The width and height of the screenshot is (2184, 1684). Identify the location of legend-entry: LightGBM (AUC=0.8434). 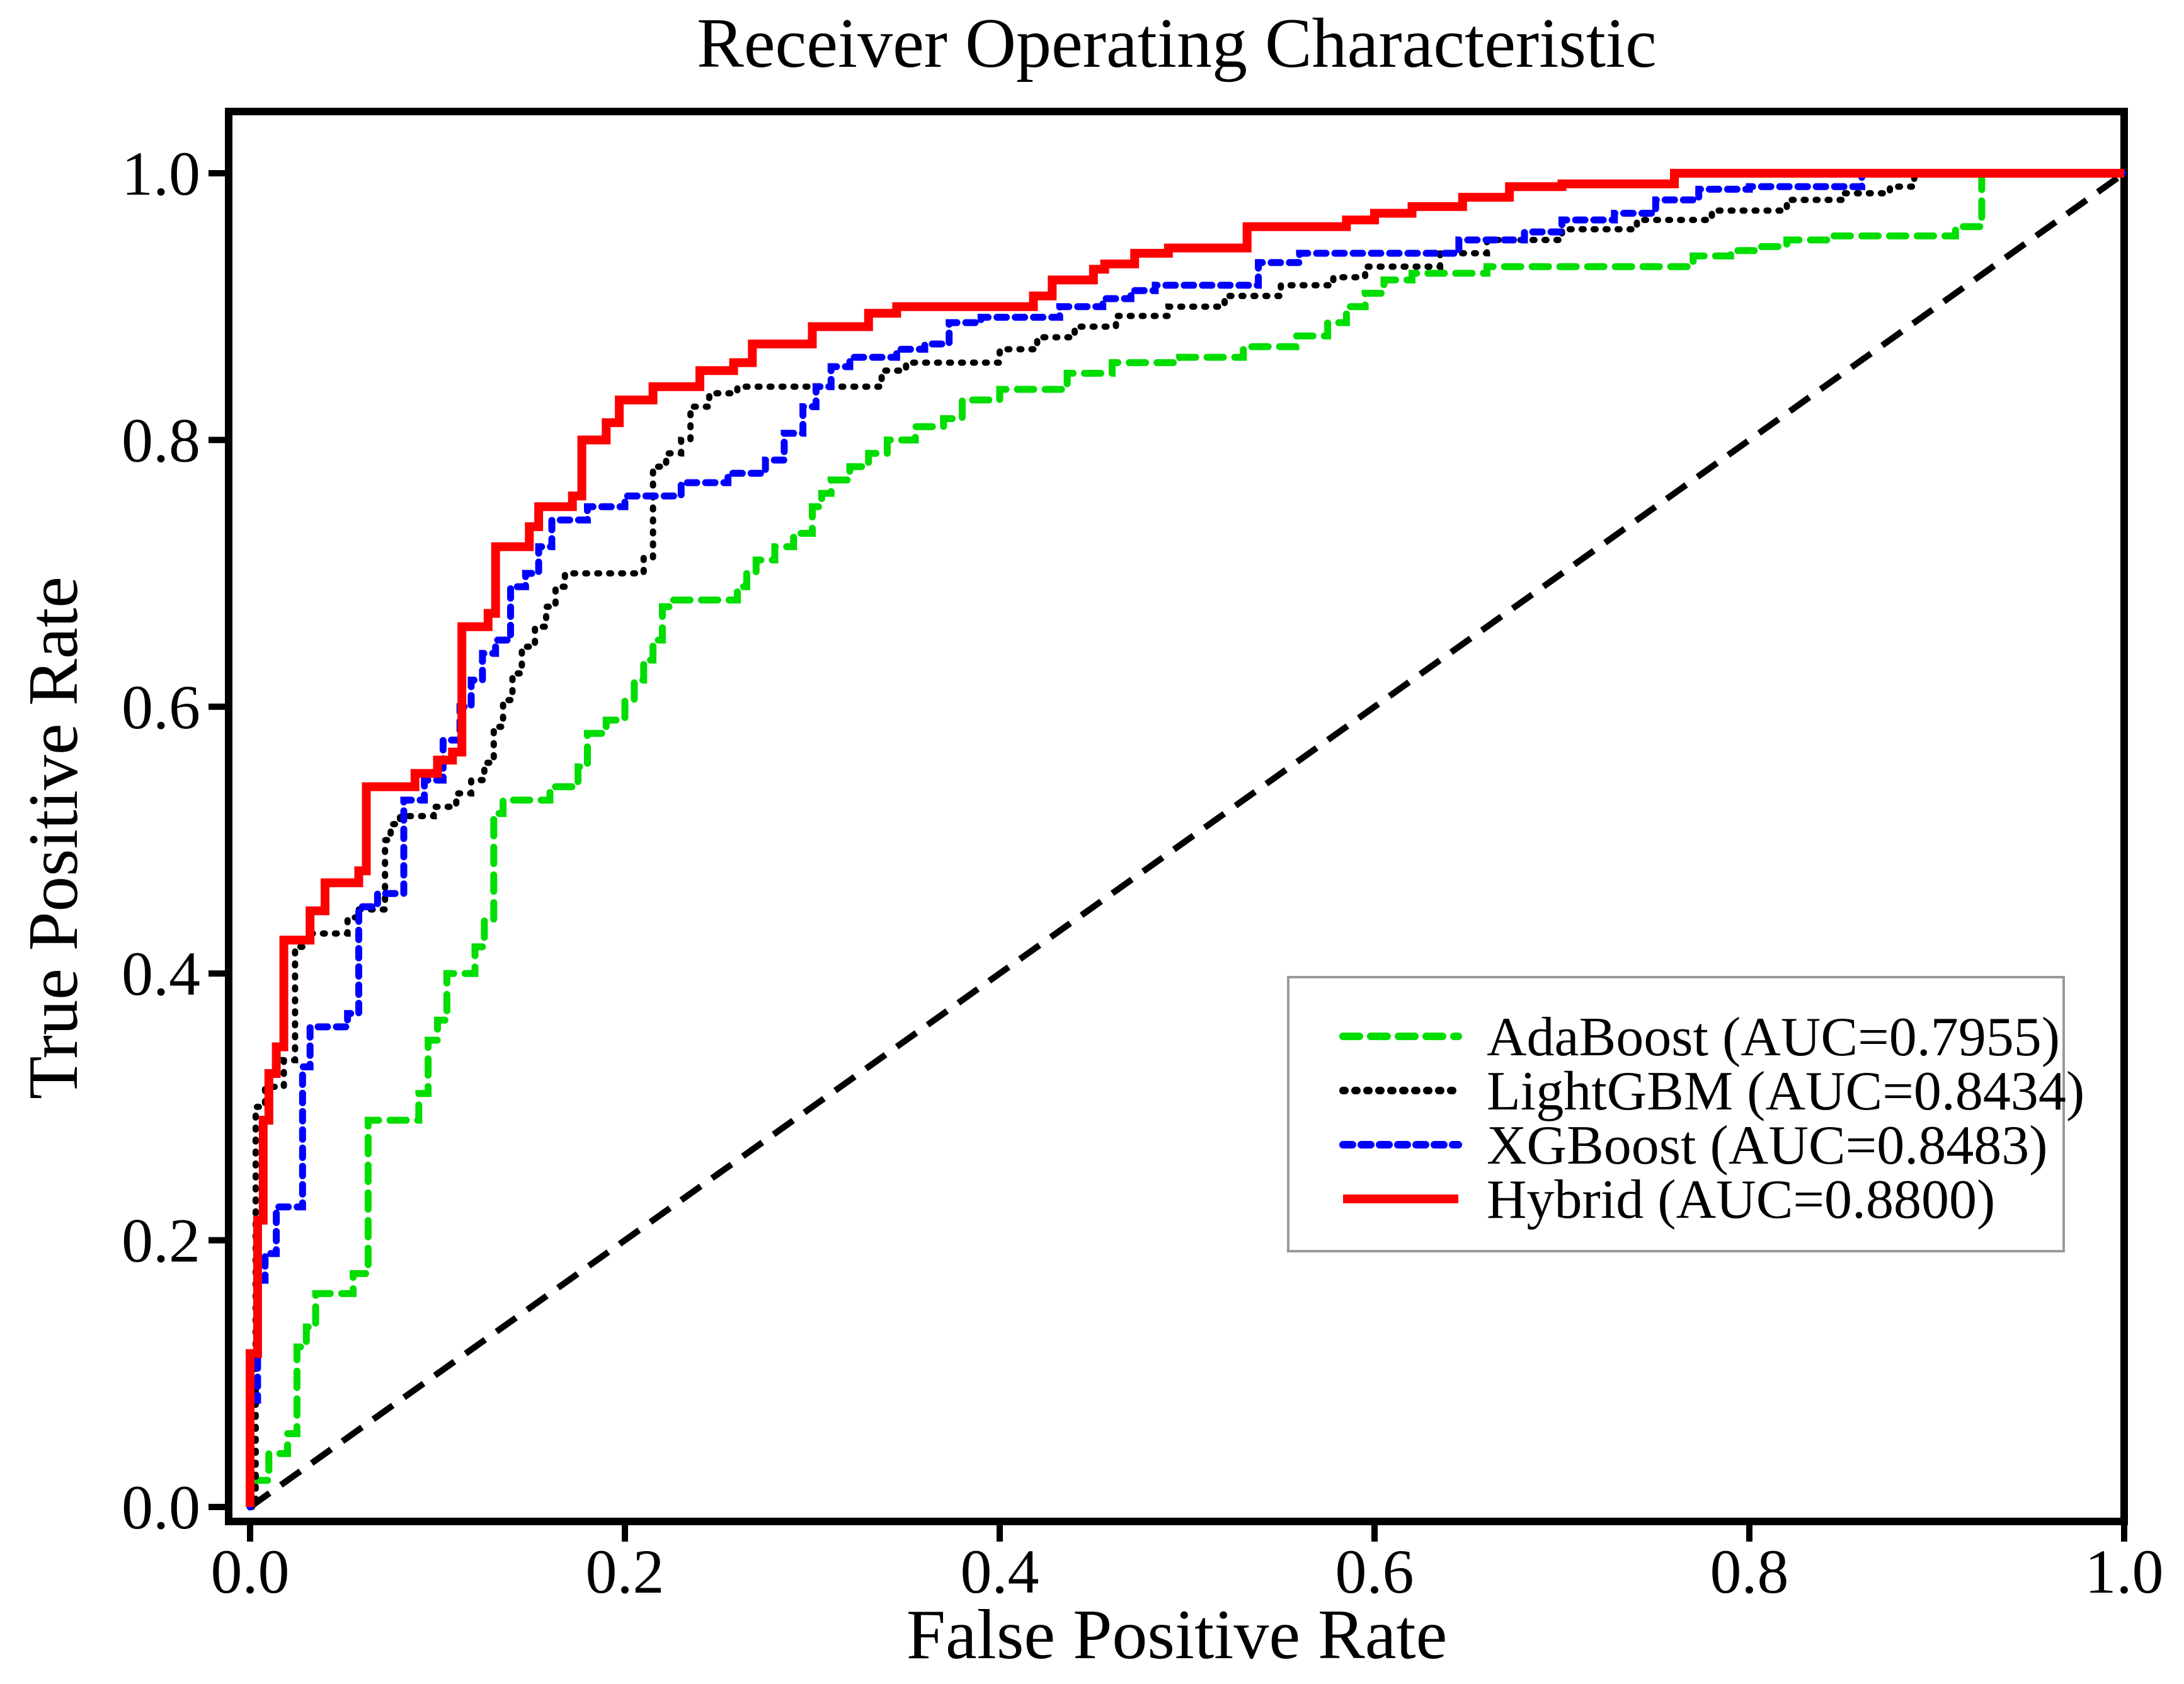
(1711, 1091).